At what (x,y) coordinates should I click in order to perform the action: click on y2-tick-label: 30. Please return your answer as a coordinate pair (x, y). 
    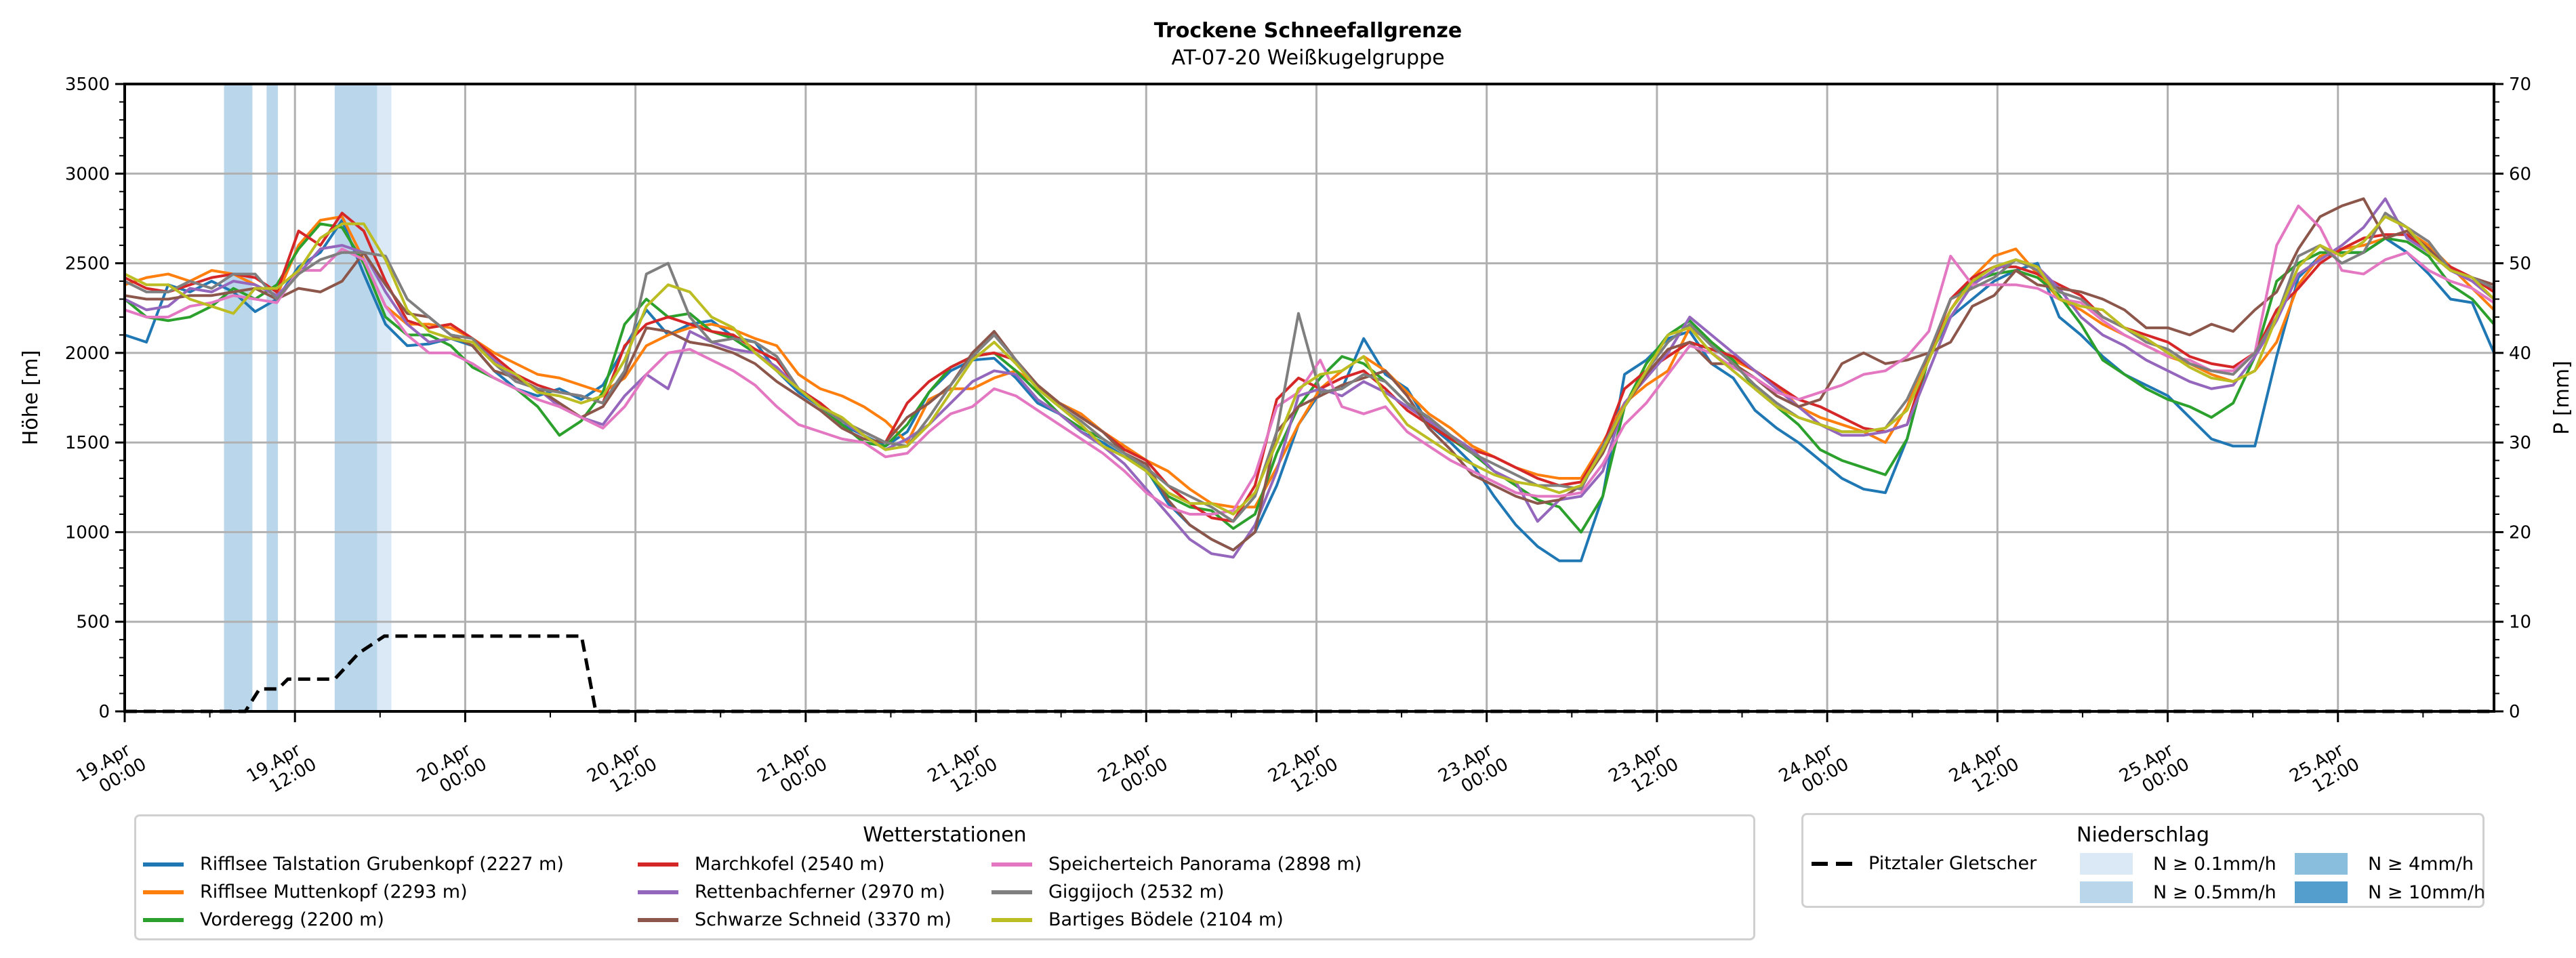
    Looking at the image, I should click on (2520, 443).